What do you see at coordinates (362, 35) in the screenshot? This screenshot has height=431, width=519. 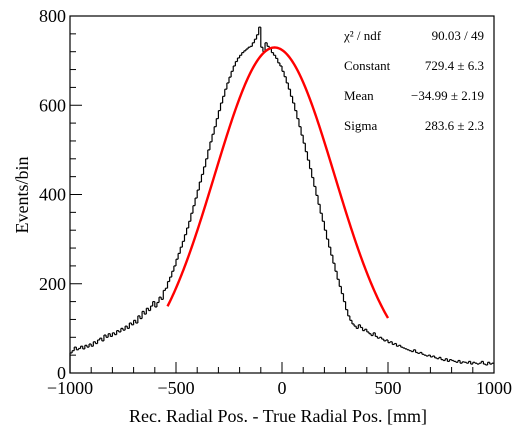 I see `stats-chi2-name: χ² / ndf` at bounding box center [362, 35].